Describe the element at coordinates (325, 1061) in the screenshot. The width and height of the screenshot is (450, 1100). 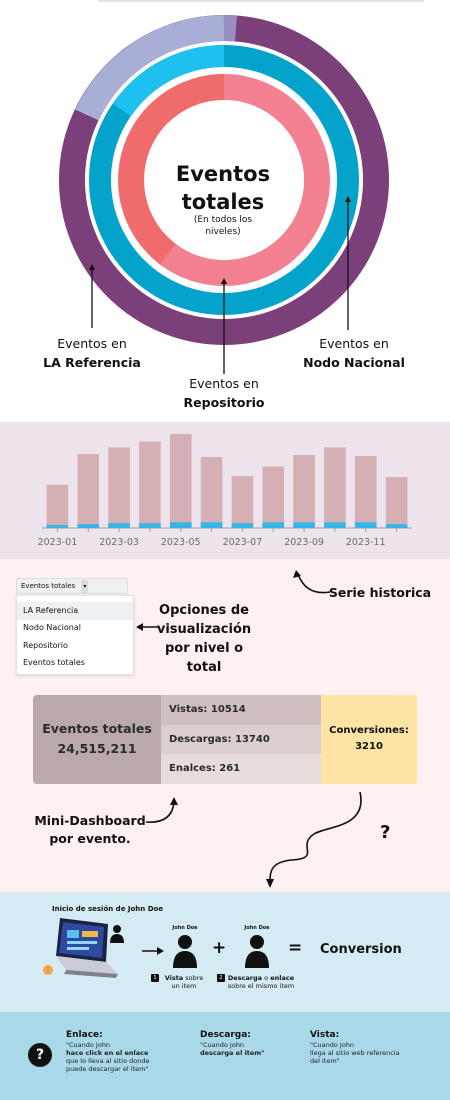
I see `legend-vista-line3: del item"` at that location.